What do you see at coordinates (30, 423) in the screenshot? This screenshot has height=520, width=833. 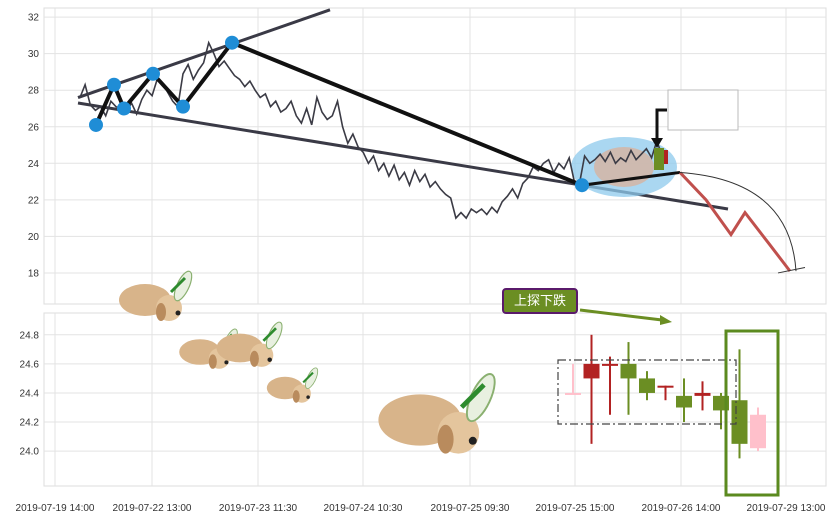 I see `intraday-y-tick: 24.2` at bounding box center [30, 423].